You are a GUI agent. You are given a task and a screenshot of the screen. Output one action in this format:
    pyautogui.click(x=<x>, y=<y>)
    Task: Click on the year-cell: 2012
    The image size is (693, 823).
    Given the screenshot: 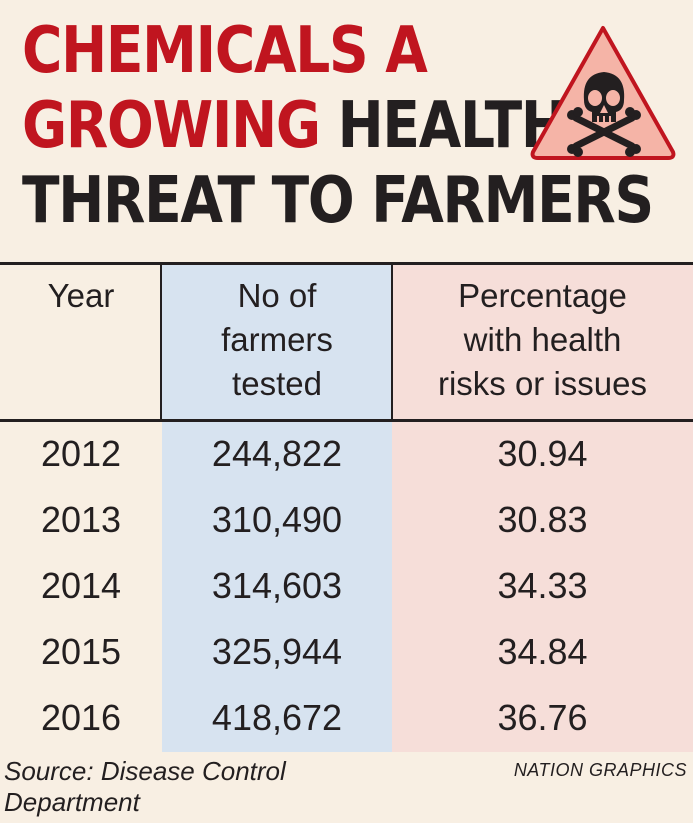 What is the action you would take?
    pyautogui.click(x=81, y=453)
    